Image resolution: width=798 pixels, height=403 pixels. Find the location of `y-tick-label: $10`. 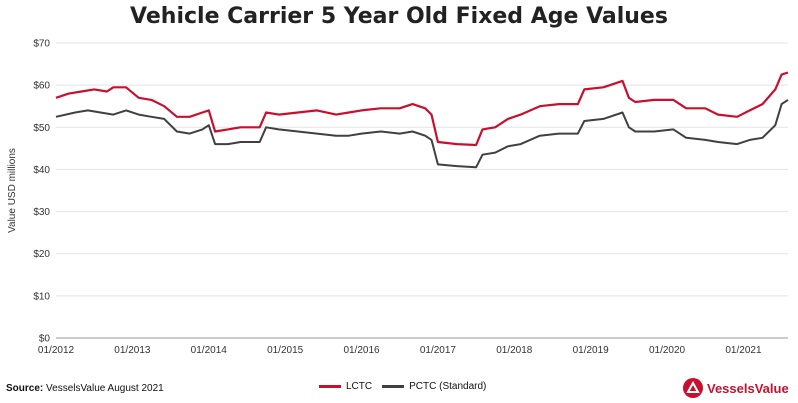

y-tick-label: $10 is located at coordinates (41, 296).